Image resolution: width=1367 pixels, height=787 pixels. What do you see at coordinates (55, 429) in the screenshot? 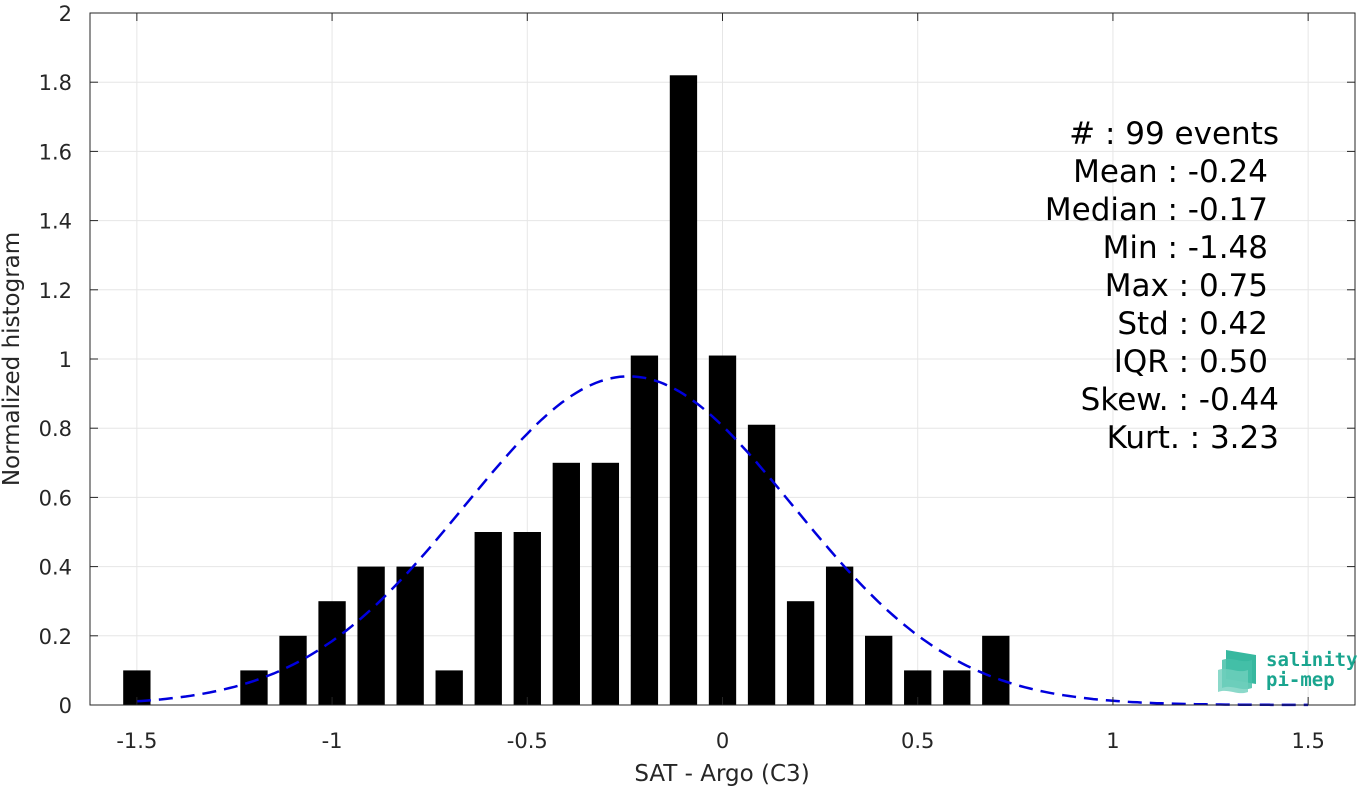
I see `y-tick-label-4: 0.8` at bounding box center [55, 429].